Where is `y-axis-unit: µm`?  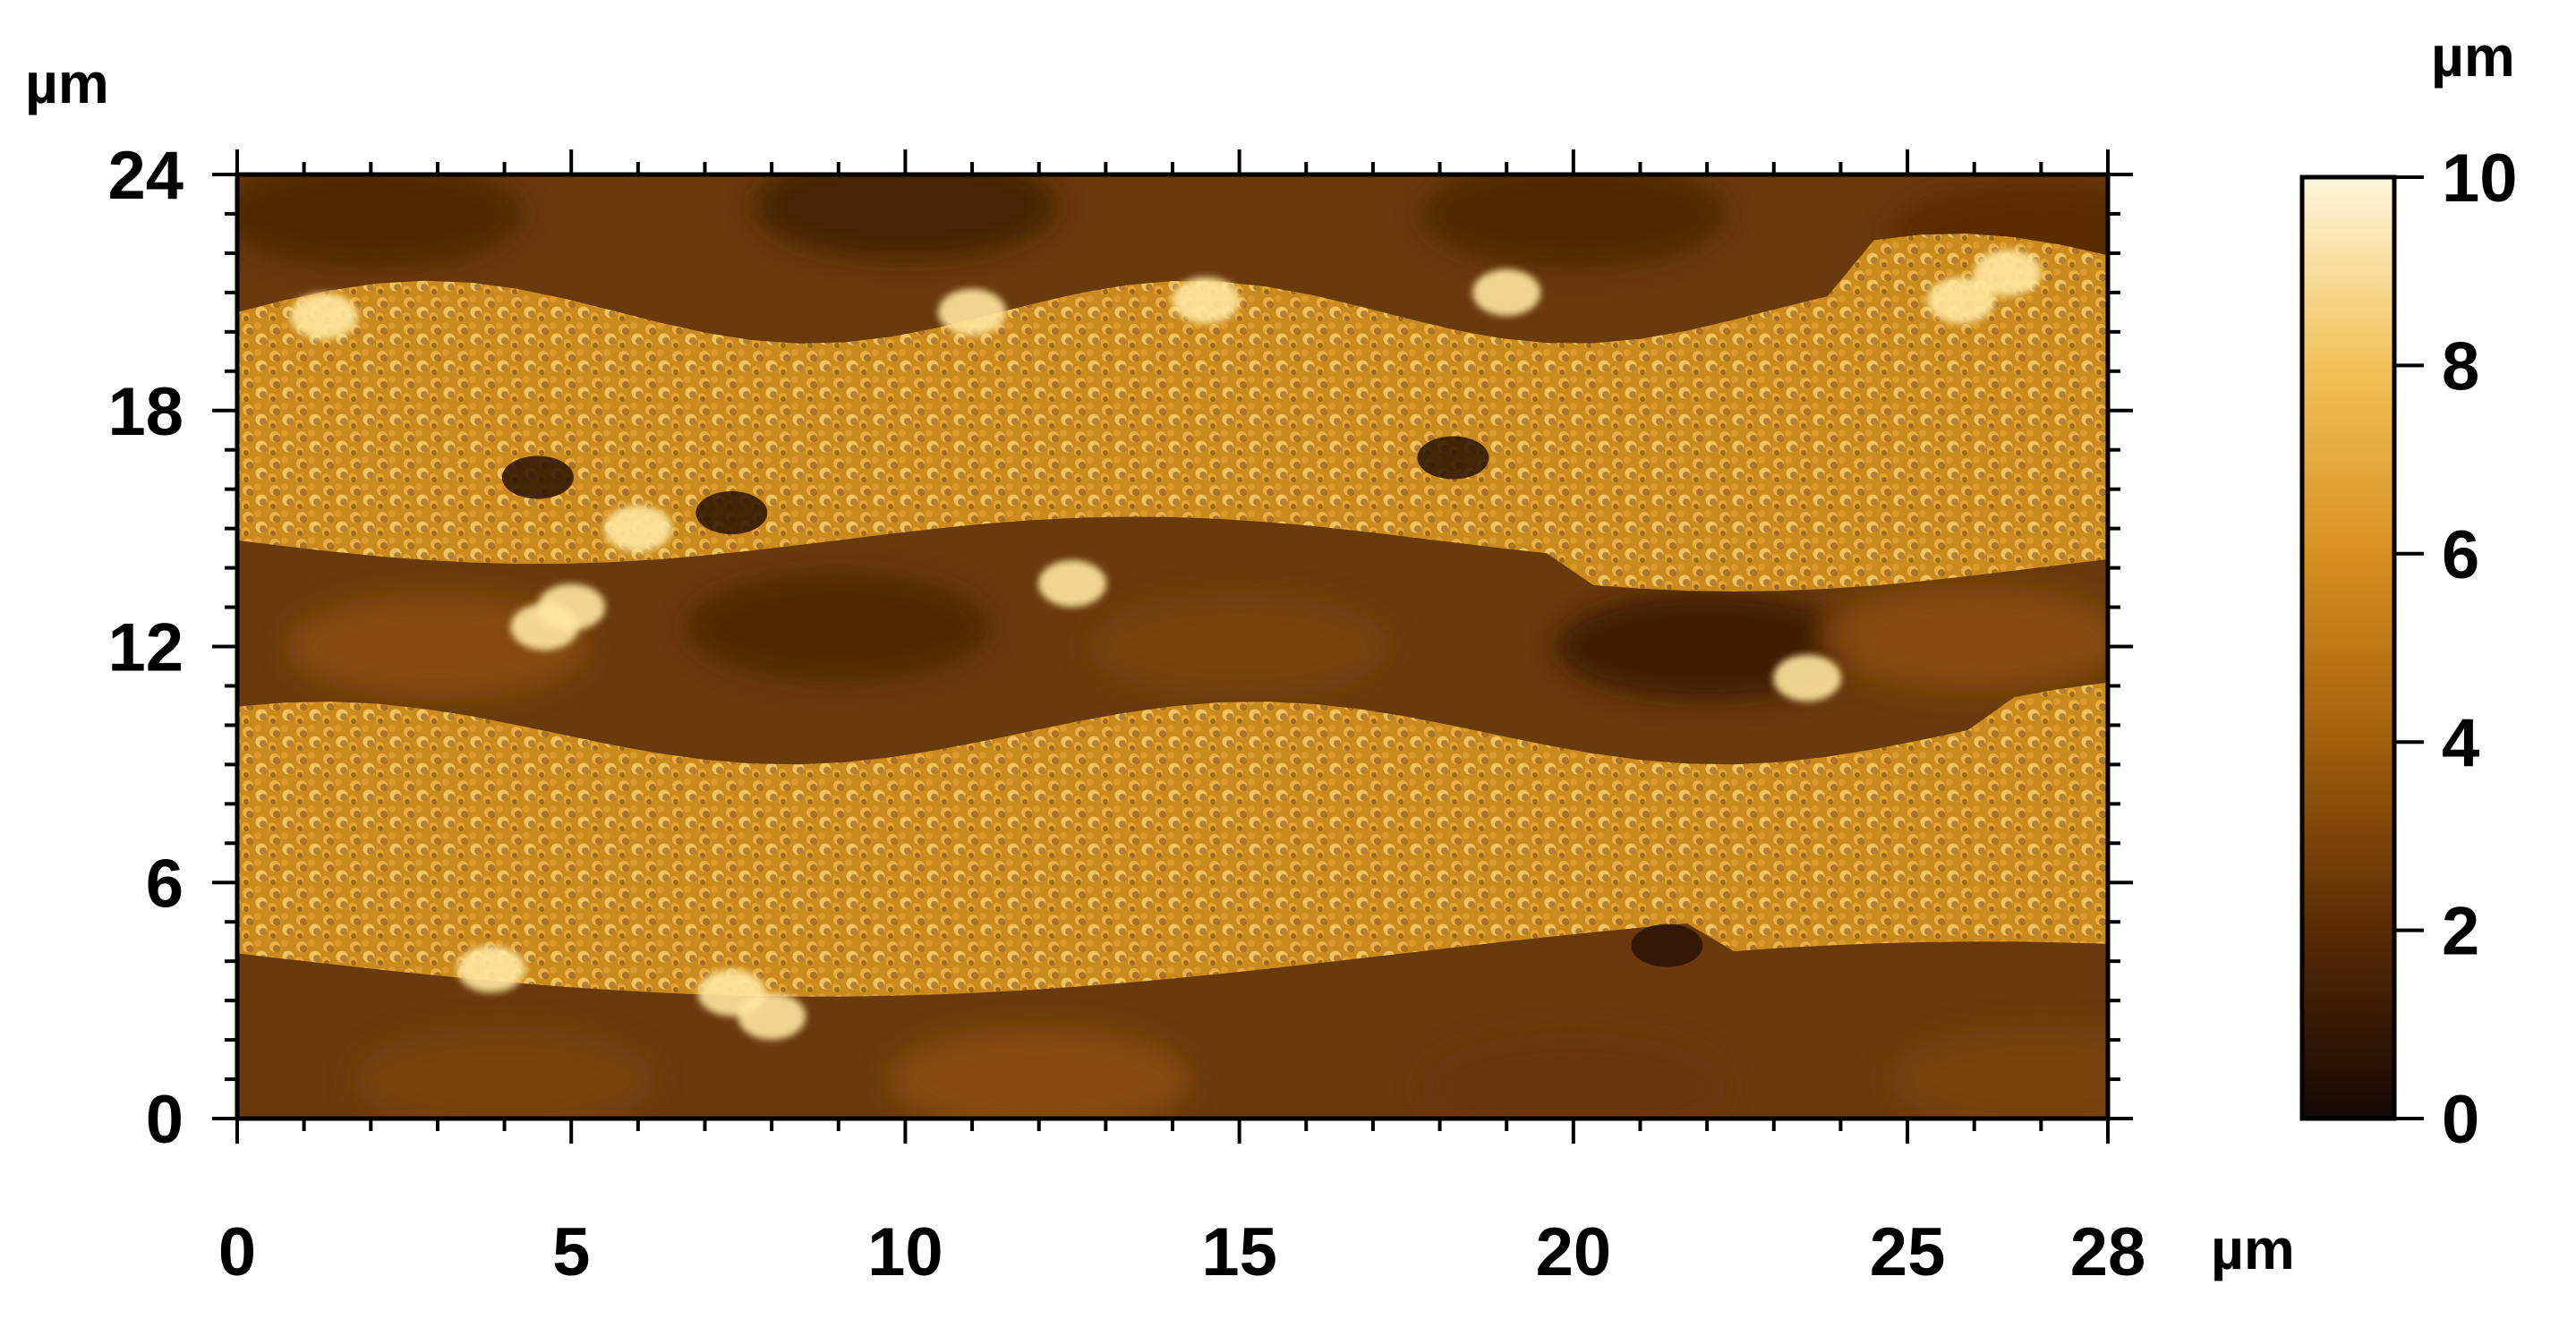
y-axis-unit: µm is located at coordinates (67, 83).